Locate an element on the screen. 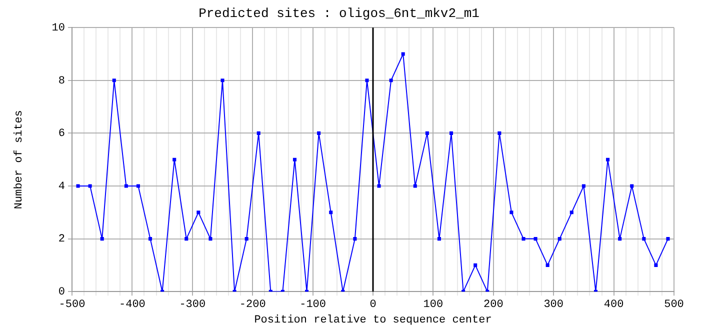 This screenshot has height=328, width=704. x-axis-title: Position relative to sequence center is located at coordinates (373, 320).